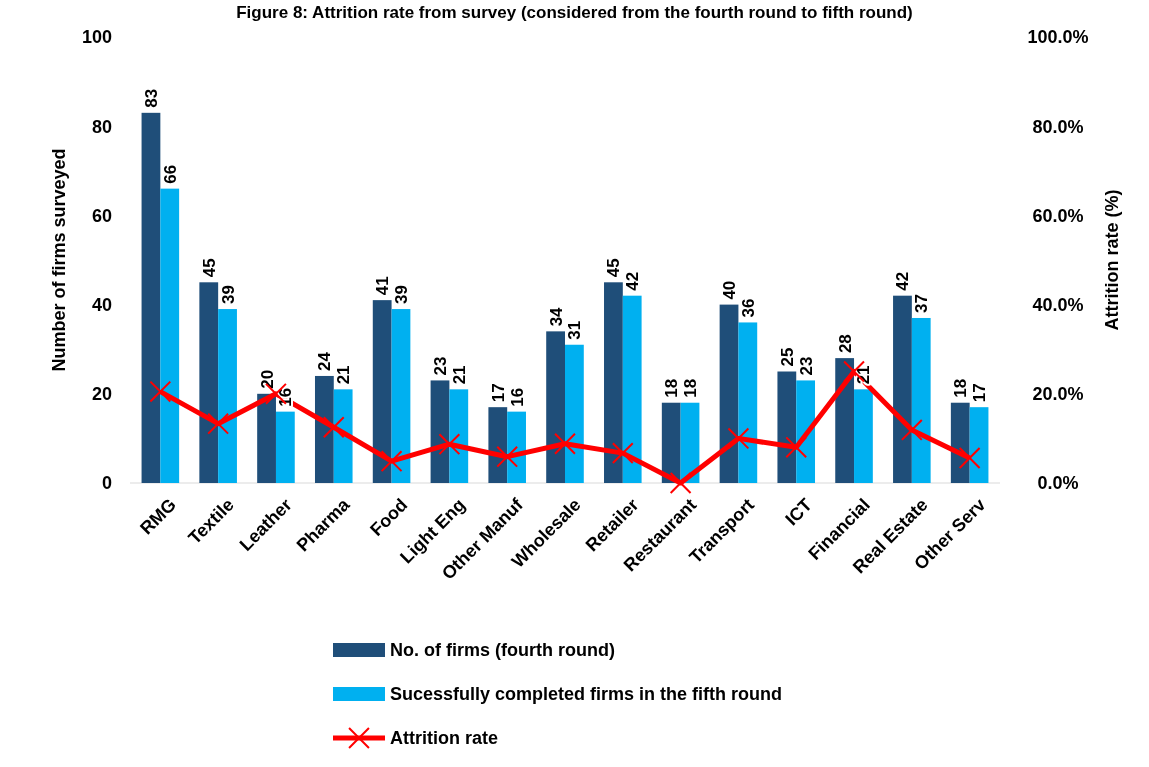 This screenshot has width=1149, height=767. Describe the element at coordinates (267, 379) in the screenshot. I see `data-label: 20` at that location.